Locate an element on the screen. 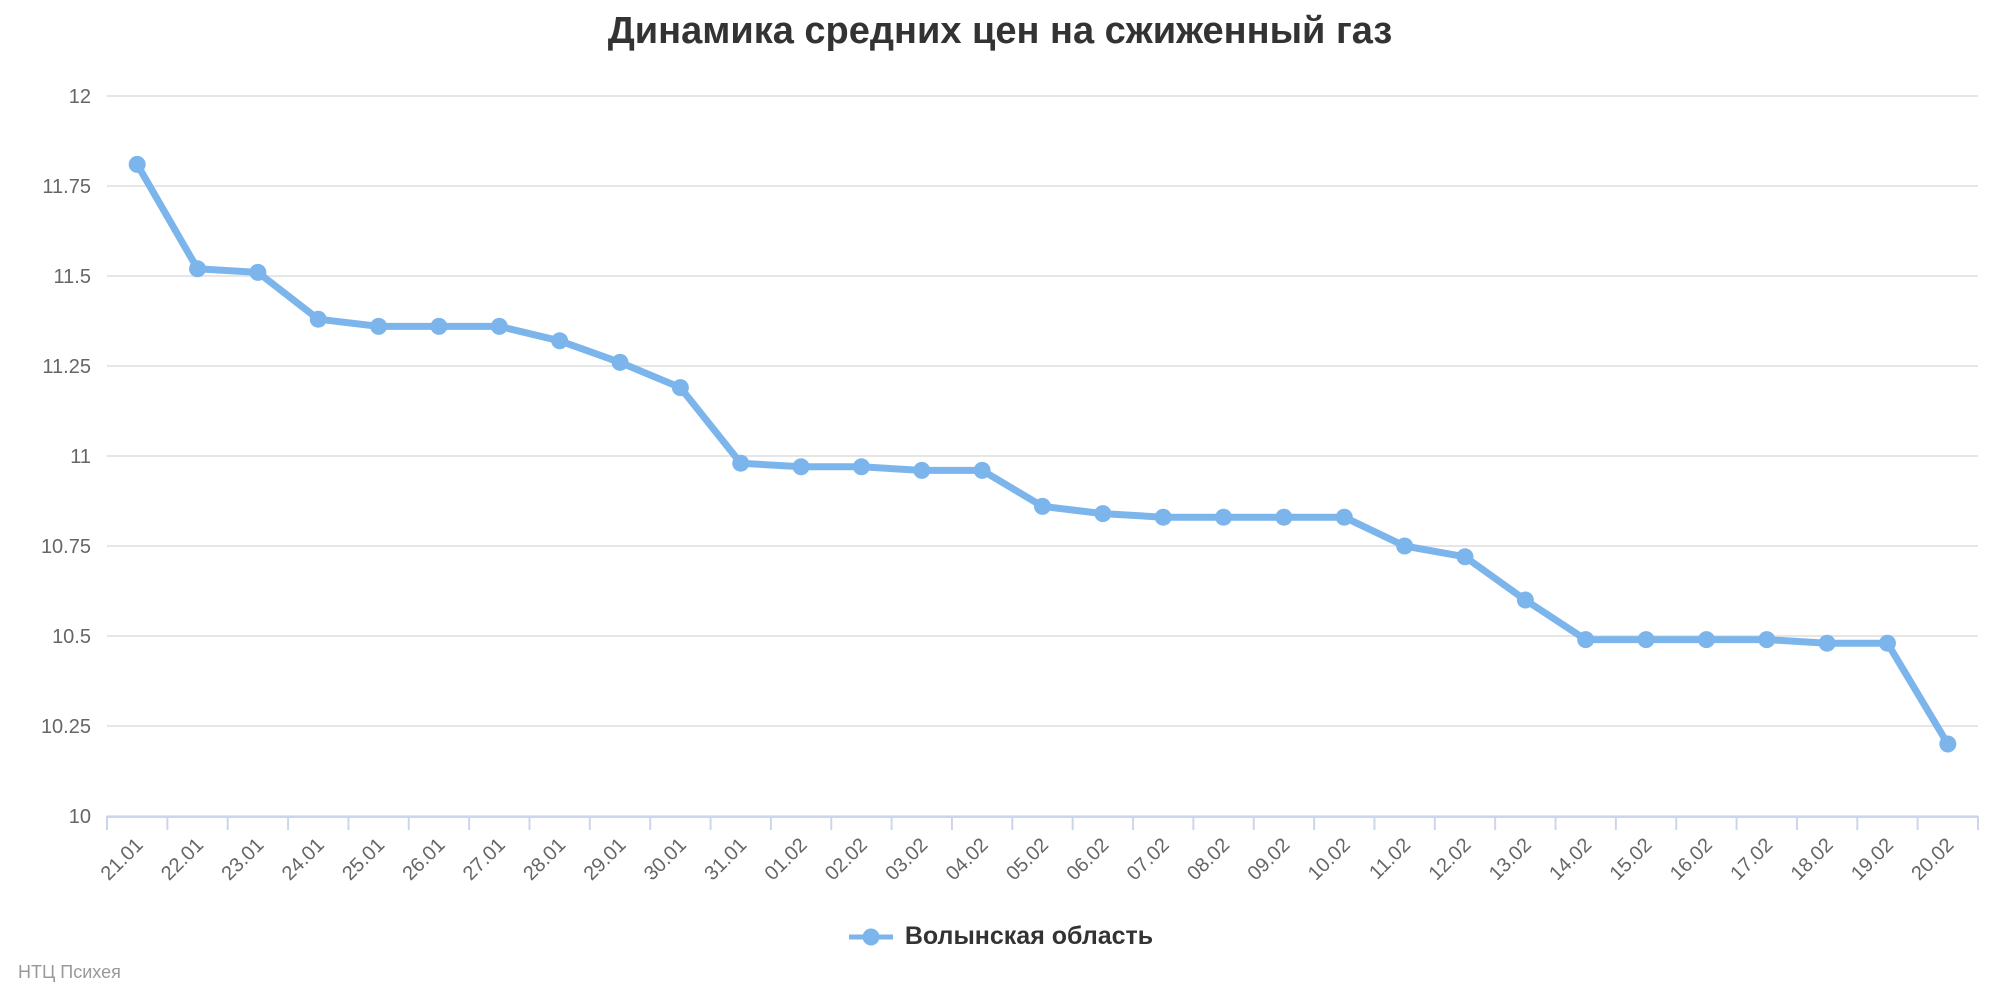 Image resolution: width=2000 pixels, height=1000 pixels. x-axis-tick-label: 01.02 is located at coordinates (786, 859).